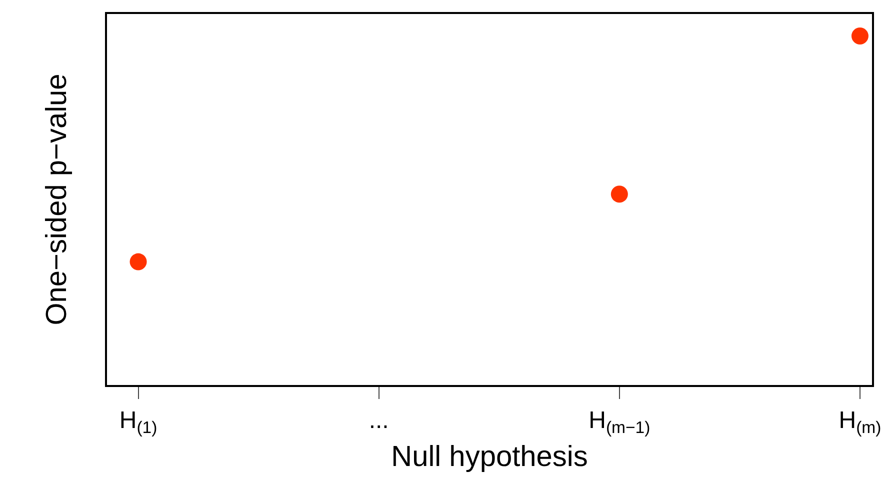 This screenshot has width=893, height=479. What do you see at coordinates (860, 421) in the screenshot?
I see `x-tick-label: H$_{(m)}$` at bounding box center [860, 421].